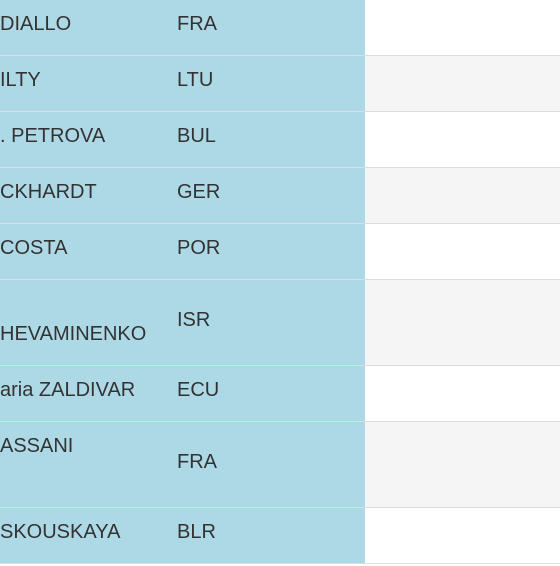 The image size is (560, 566). I want to click on country-code: GER, so click(199, 192).